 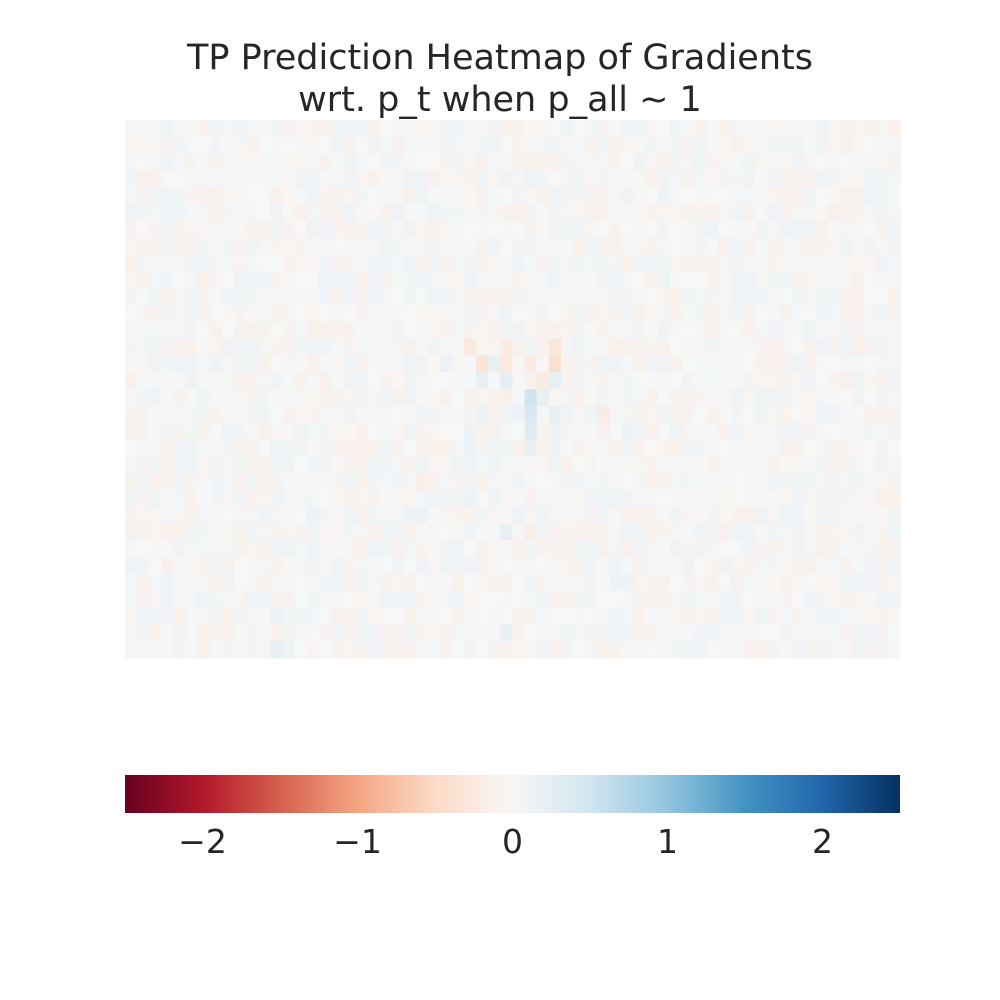 What do you see at coordinates (512, 794) in the screenshot?
I see `colorbar-gradient` at bounding box center [512, 794].